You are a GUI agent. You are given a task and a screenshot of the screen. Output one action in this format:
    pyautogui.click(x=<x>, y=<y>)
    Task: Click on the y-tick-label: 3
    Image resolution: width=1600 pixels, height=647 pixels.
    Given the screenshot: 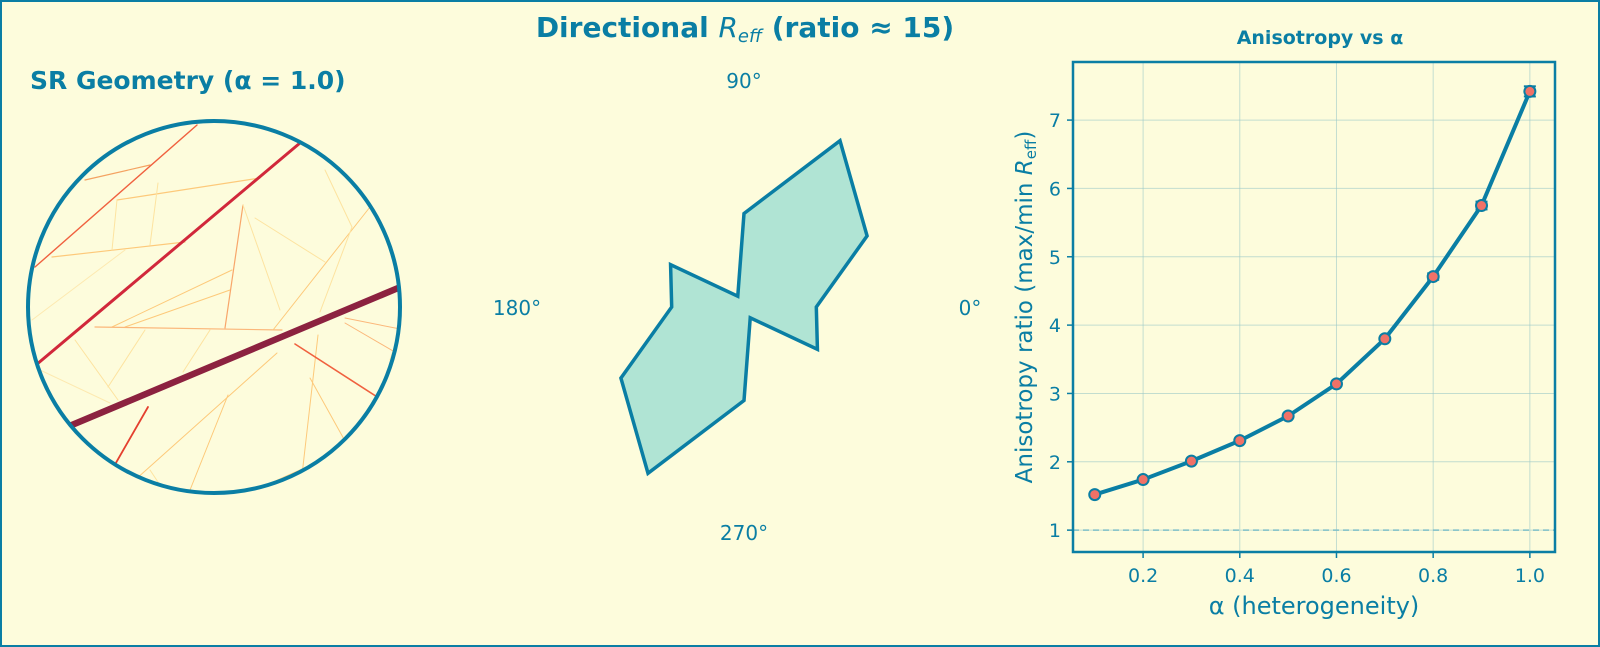 What is the action you would take?
    pyautogui.click(x=1055, y=394)
    